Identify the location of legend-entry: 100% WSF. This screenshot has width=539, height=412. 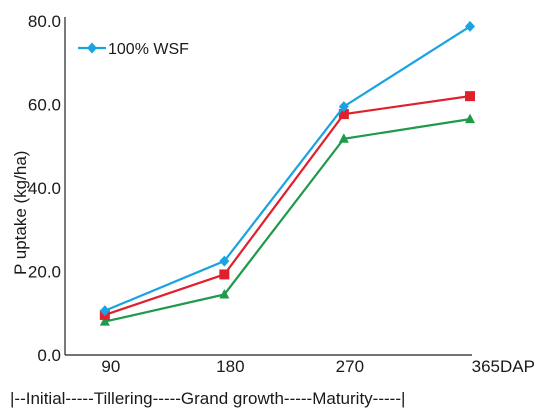
(133, 49).